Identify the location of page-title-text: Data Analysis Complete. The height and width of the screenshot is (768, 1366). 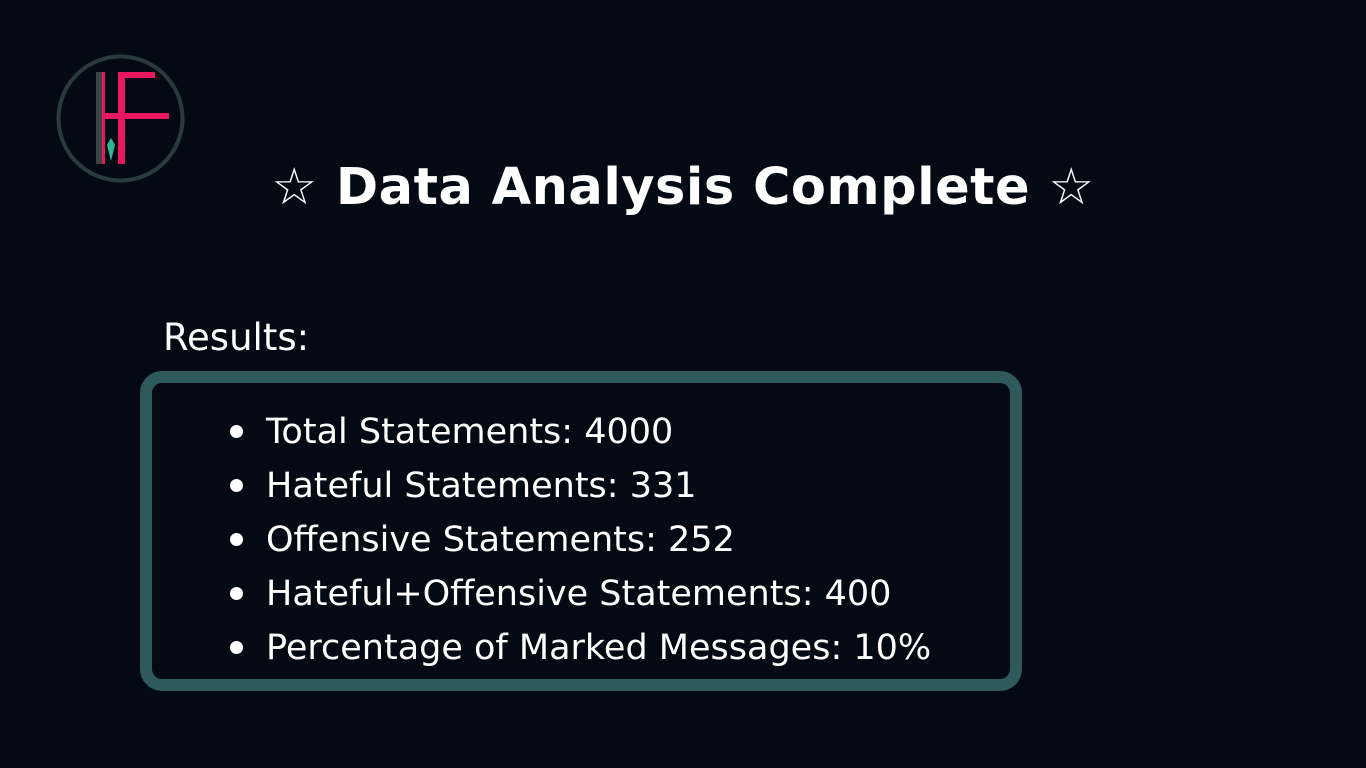
(683, 187).